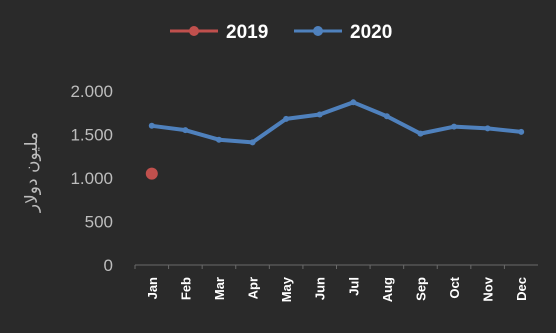  What do you see at coordinates (318, 31) in the screenshot?
I see `legend-marker-2020` at bounding box center [318, 31].